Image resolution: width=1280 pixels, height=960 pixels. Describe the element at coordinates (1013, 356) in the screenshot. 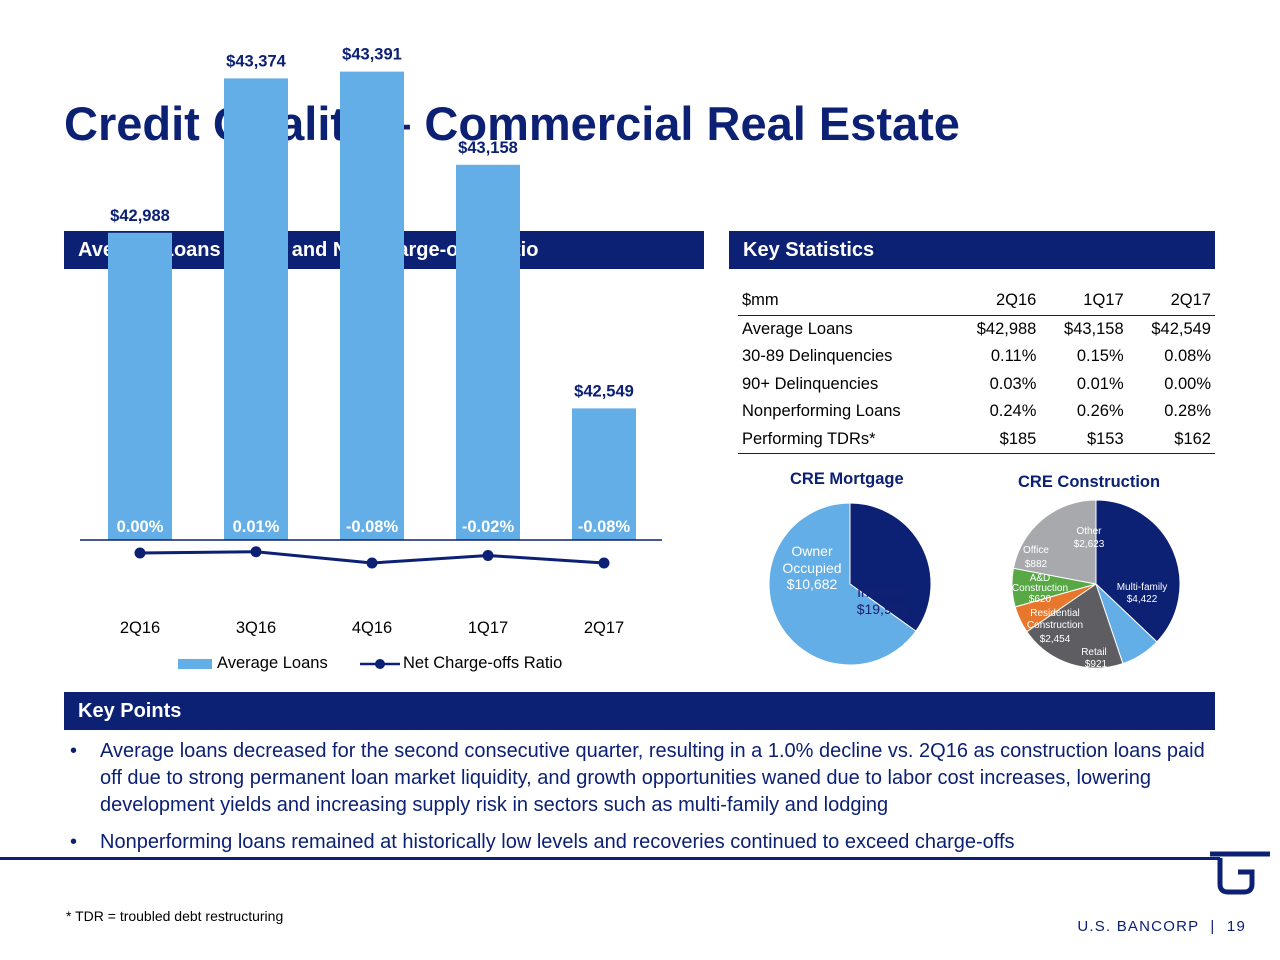

I see `stats-cell: 0.11%` at that location.